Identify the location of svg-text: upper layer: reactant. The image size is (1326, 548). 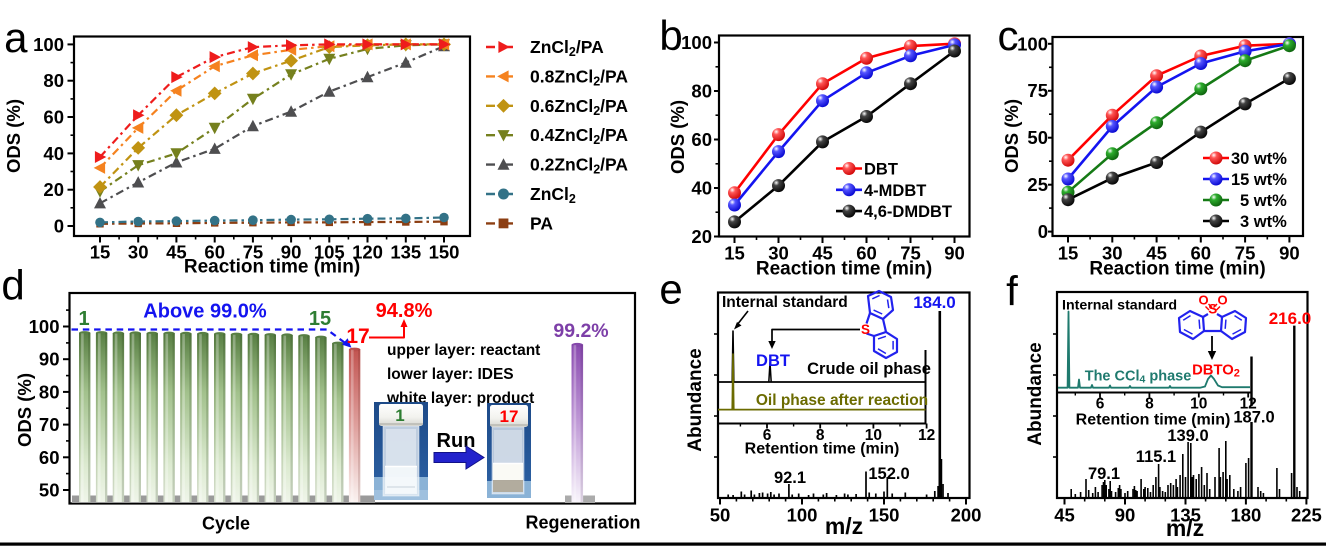
(463, 350).